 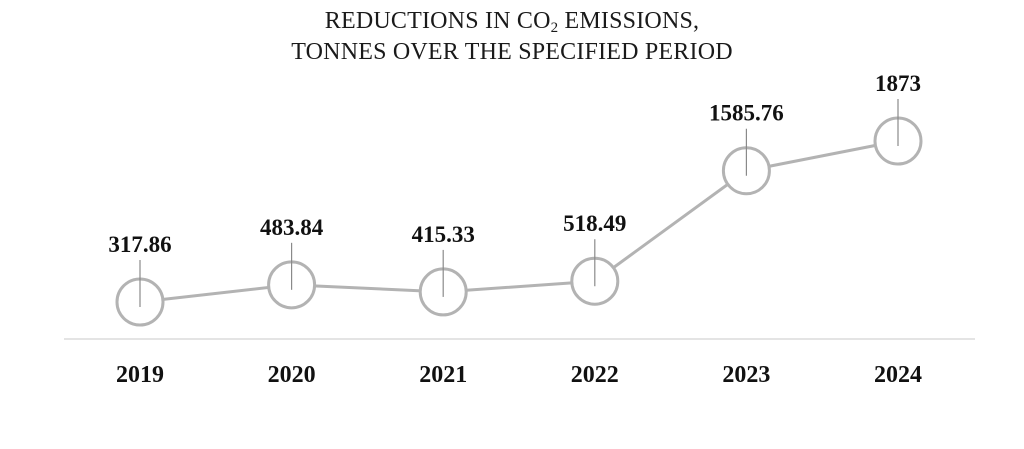 What do you see at coordinates (292, 227) in the screenshot?
I see `data-label: 483.84` at bounding box center [292, 227].